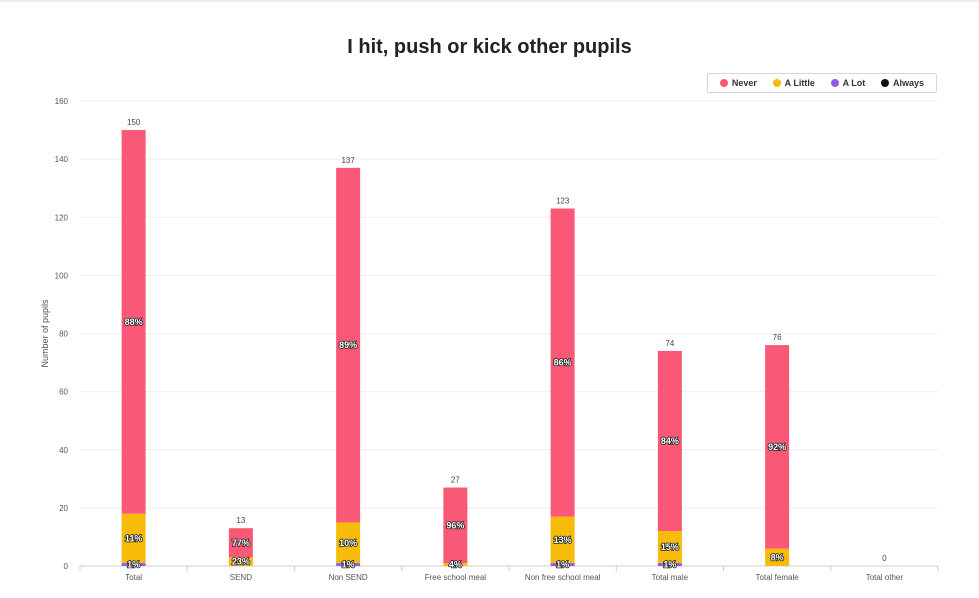 The image size is (979, 598). What do you see at coordinates (822, 83) in the screenshot?
I see `legend: Never A Little A Lot Always` at bounding box center [822, 83].